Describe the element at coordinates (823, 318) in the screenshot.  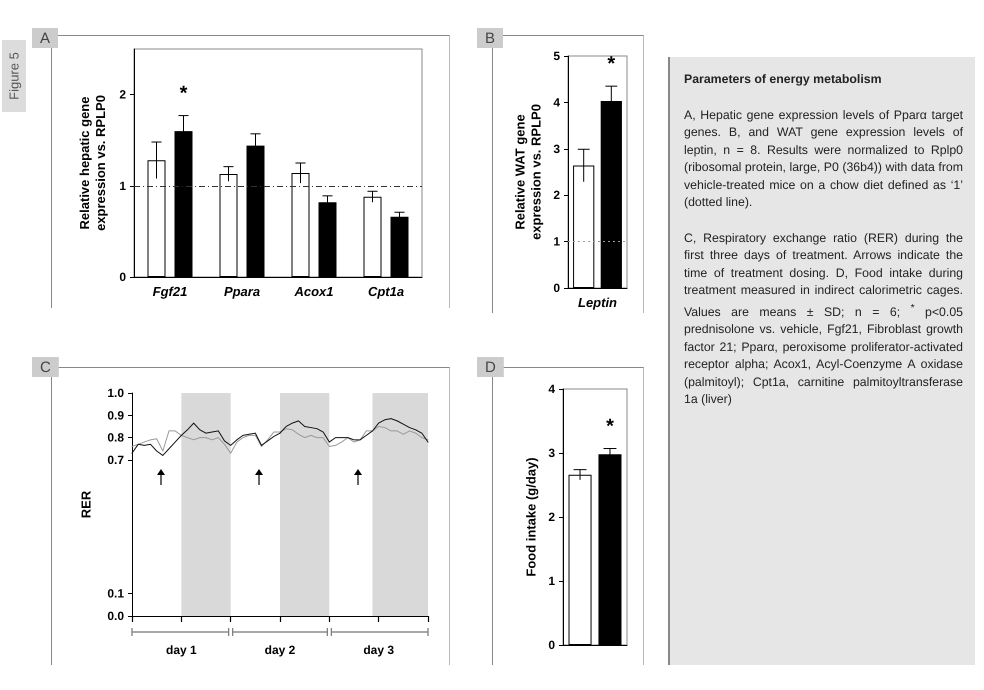
I see `text: C, Respiratory exchange ratio (RER) during the first three days of treatment. Arrows indicate the time of treatment dosing. D, Food intake during treatment measured in indirect calorimetric cages. Values are means ± SD; n = 6; $^{*}$ p<0.05 prednisolone vs. vehicle, Fgf21, Fibroblast growth factor 21; Pparα, peroxisome proliferator-activated receptor alpha; Acox1, Acyl-Coenzyme A oxidase (palmitoyl); Cpt1a, carnitine palmitoyltransferase 1a (liver)` at that location.